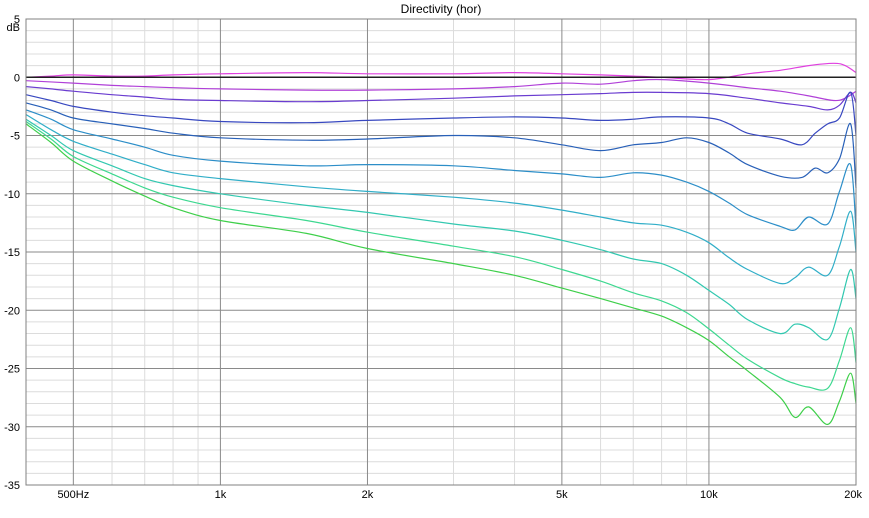 This screenshot has width=869, height=518. What do you see at coordinates (17, 78) in the screenshot?
I see `y-tick-label: 0` at bounding box center [17, 78].